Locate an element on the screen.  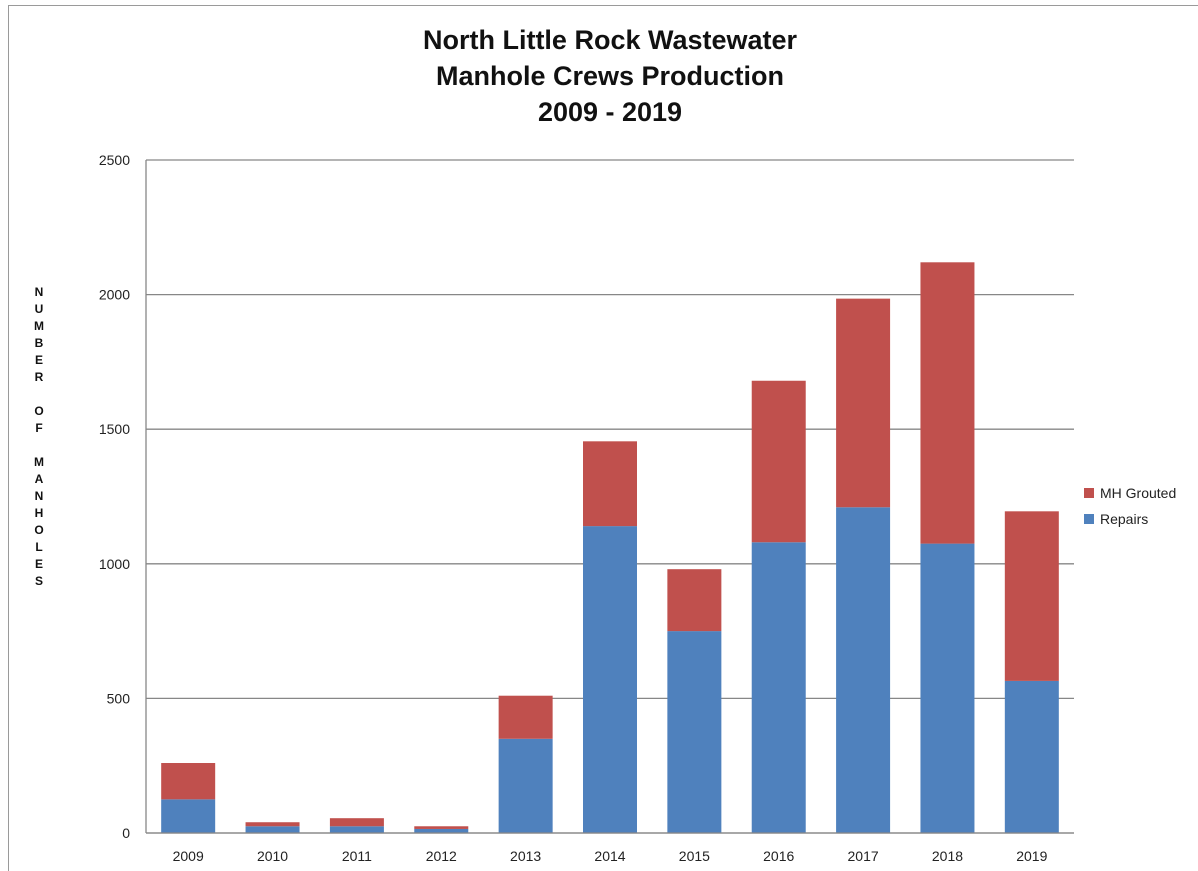
legend-item: MH Grouted is located at coordinates (1130, 493).